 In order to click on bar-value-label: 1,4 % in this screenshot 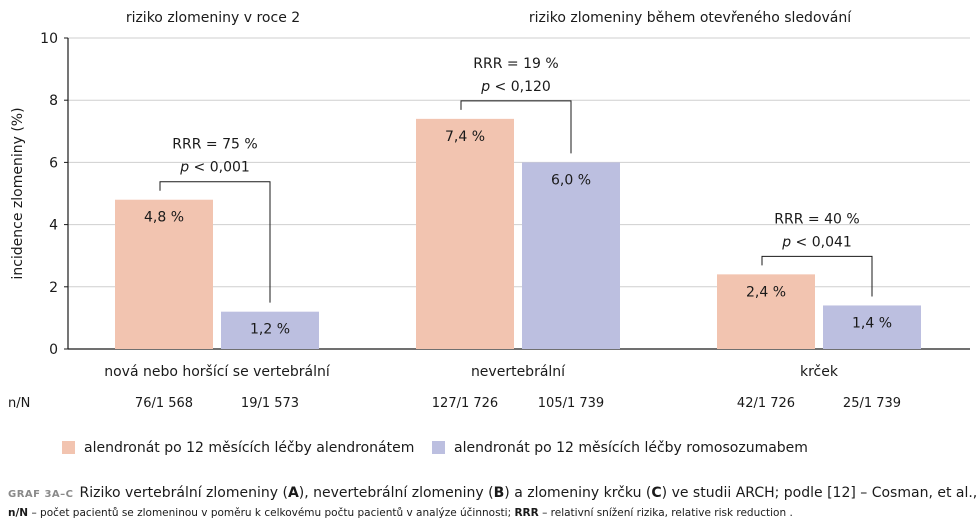, I will do `click(872, 323)`.